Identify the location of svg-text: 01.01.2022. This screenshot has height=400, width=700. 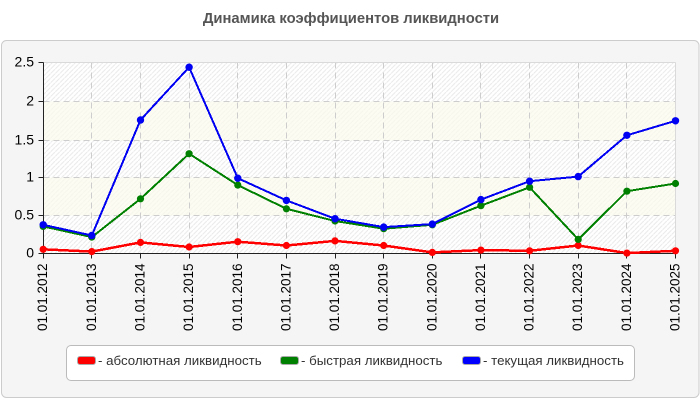
(529, 297).